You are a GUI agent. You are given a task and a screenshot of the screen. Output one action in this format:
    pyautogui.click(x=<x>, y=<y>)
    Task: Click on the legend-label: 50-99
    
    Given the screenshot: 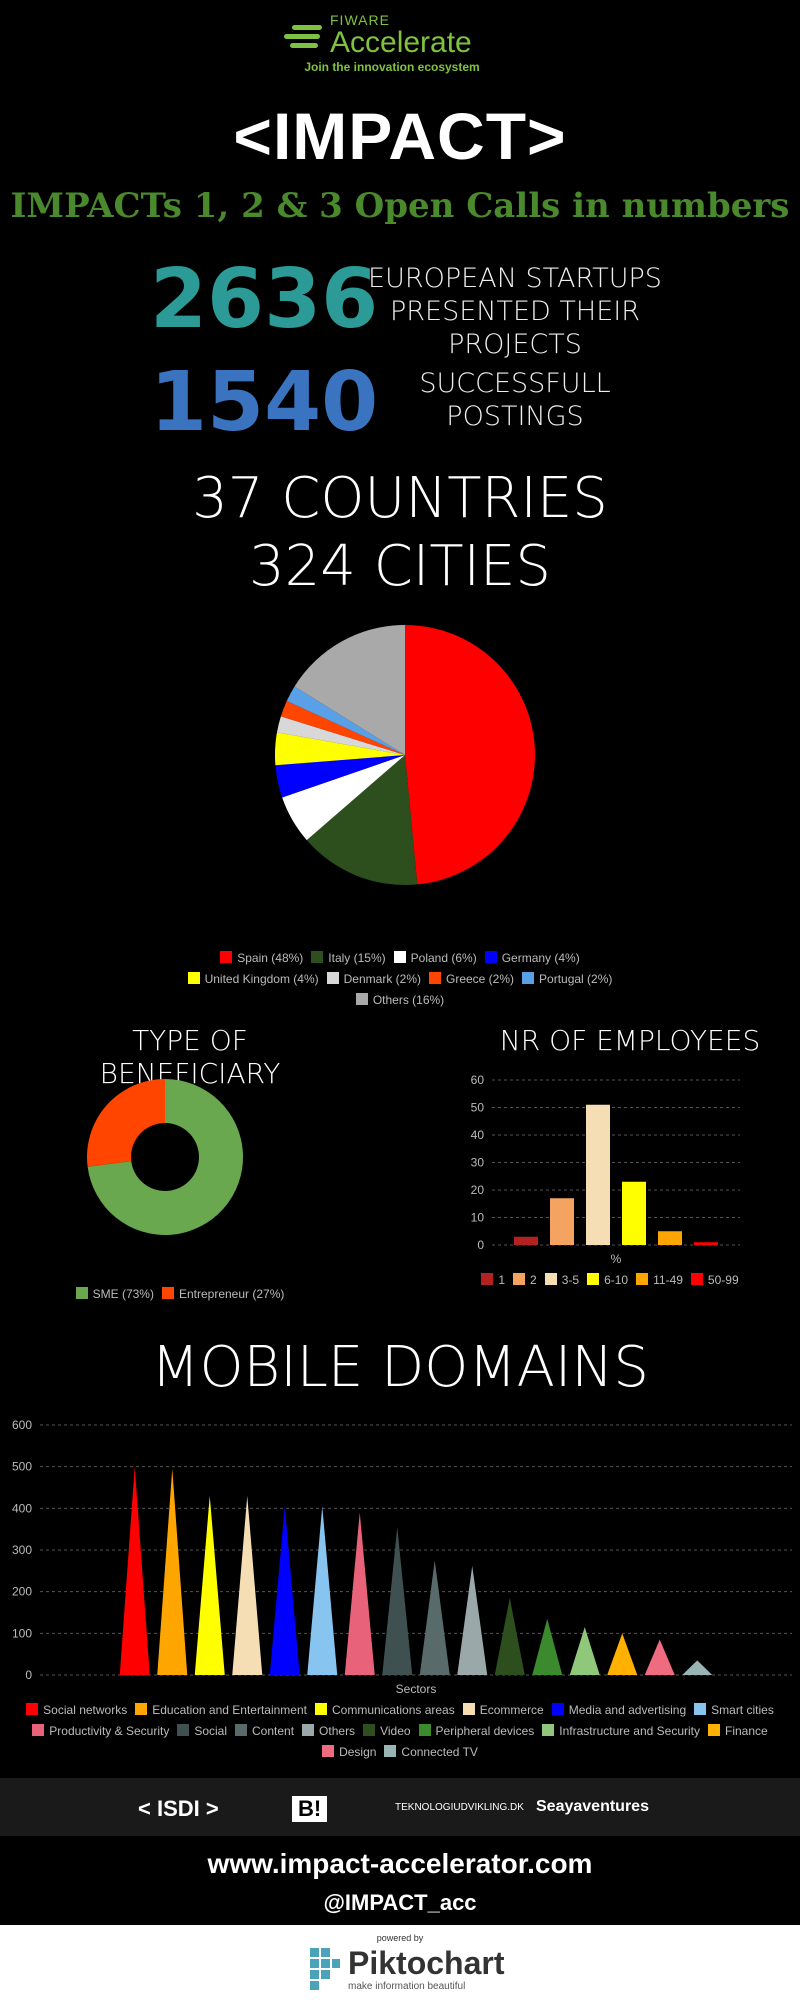 What is the action you would take?
    pyautogui.click(x=723, y=1280)
    